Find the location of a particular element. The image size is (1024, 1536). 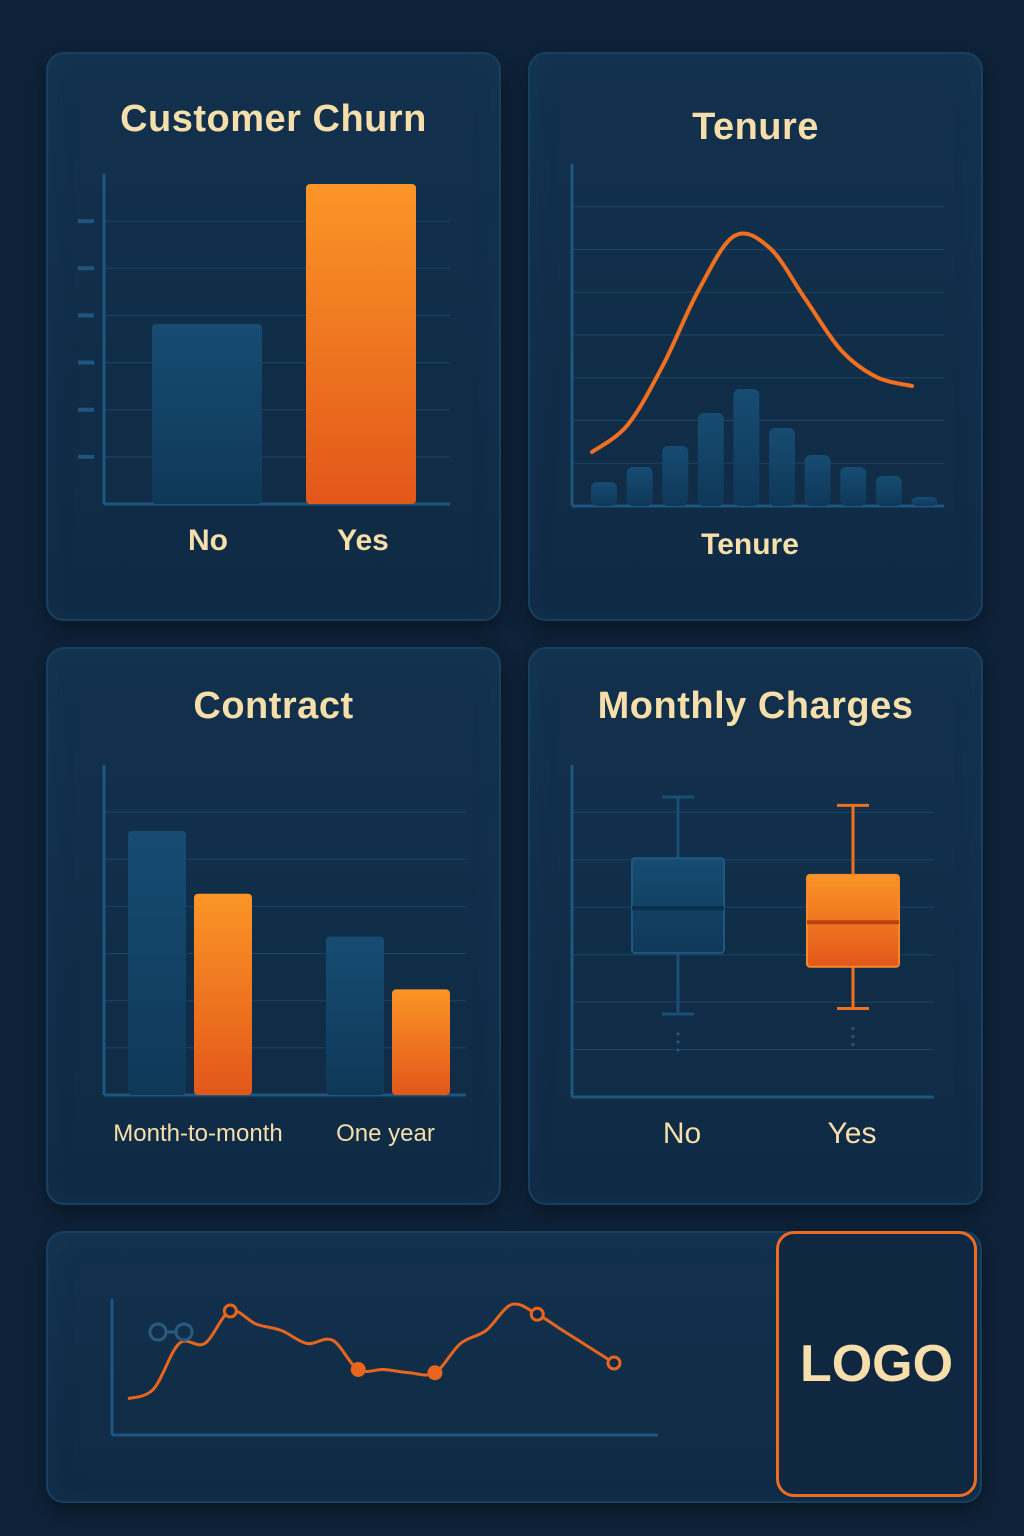

tenure-x-axis-label: Tenure is located at coordinates (750, 545).